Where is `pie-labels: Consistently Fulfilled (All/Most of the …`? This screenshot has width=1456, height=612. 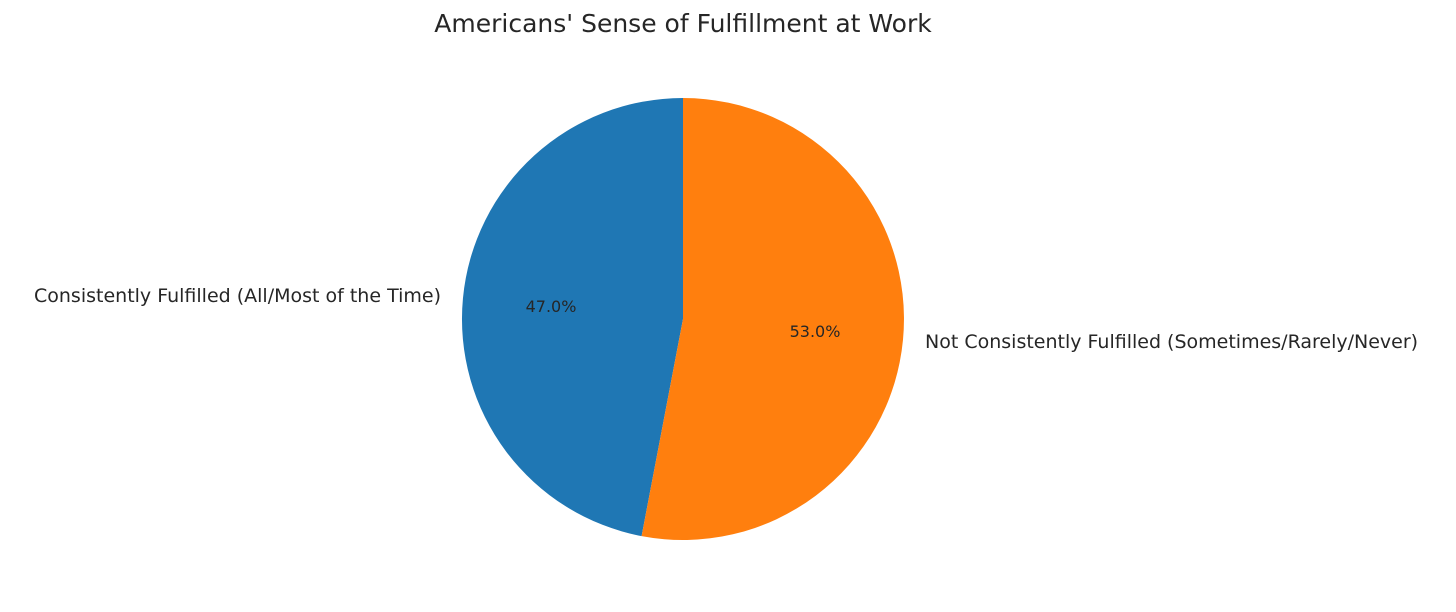
pie-labels: Consistently Fulfilled (All/Most of the … is located at coordinates (726, 319).